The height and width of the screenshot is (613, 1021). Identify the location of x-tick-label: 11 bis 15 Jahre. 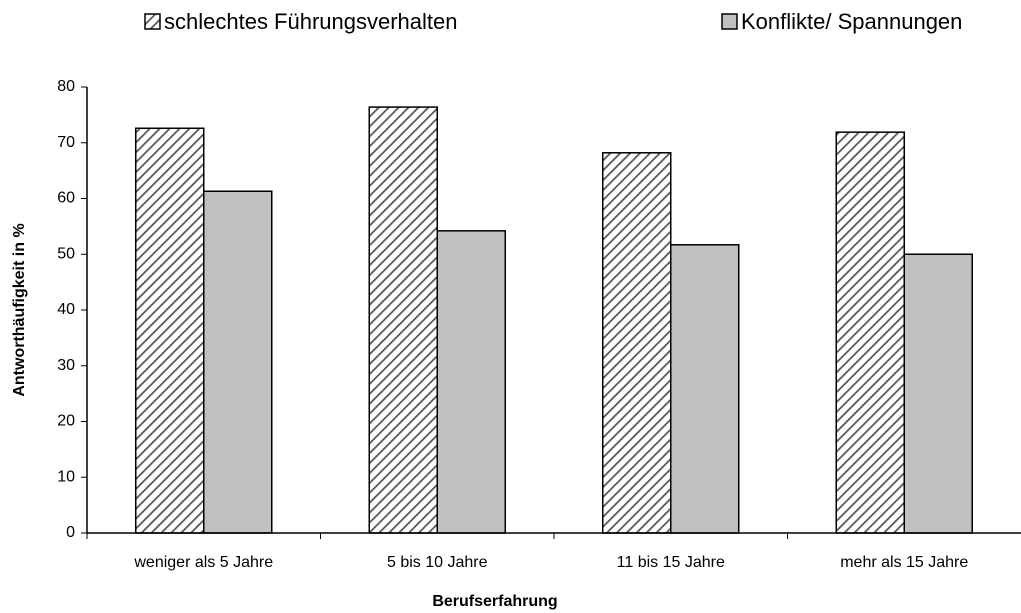
(671, 562).